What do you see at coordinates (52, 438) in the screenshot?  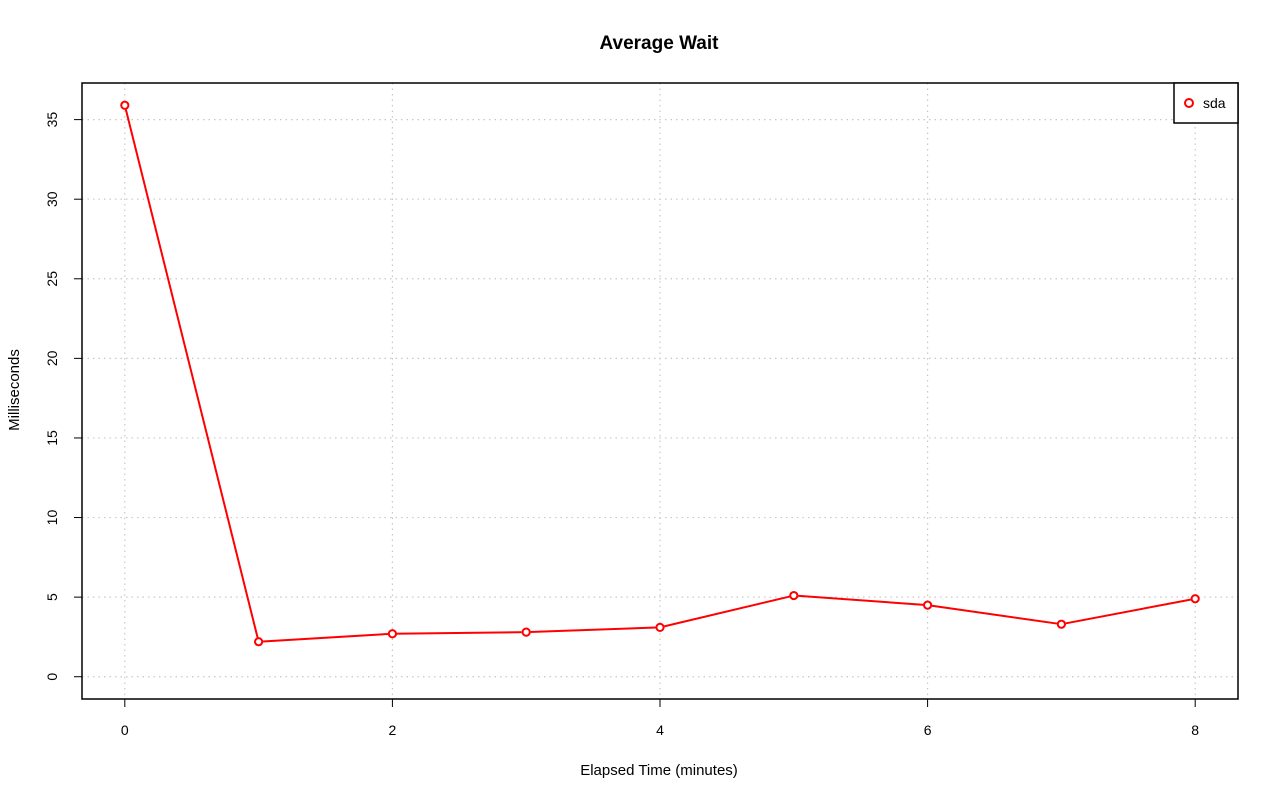 I see `y-tick-label-15: 15` at bounding box center [52, 438].